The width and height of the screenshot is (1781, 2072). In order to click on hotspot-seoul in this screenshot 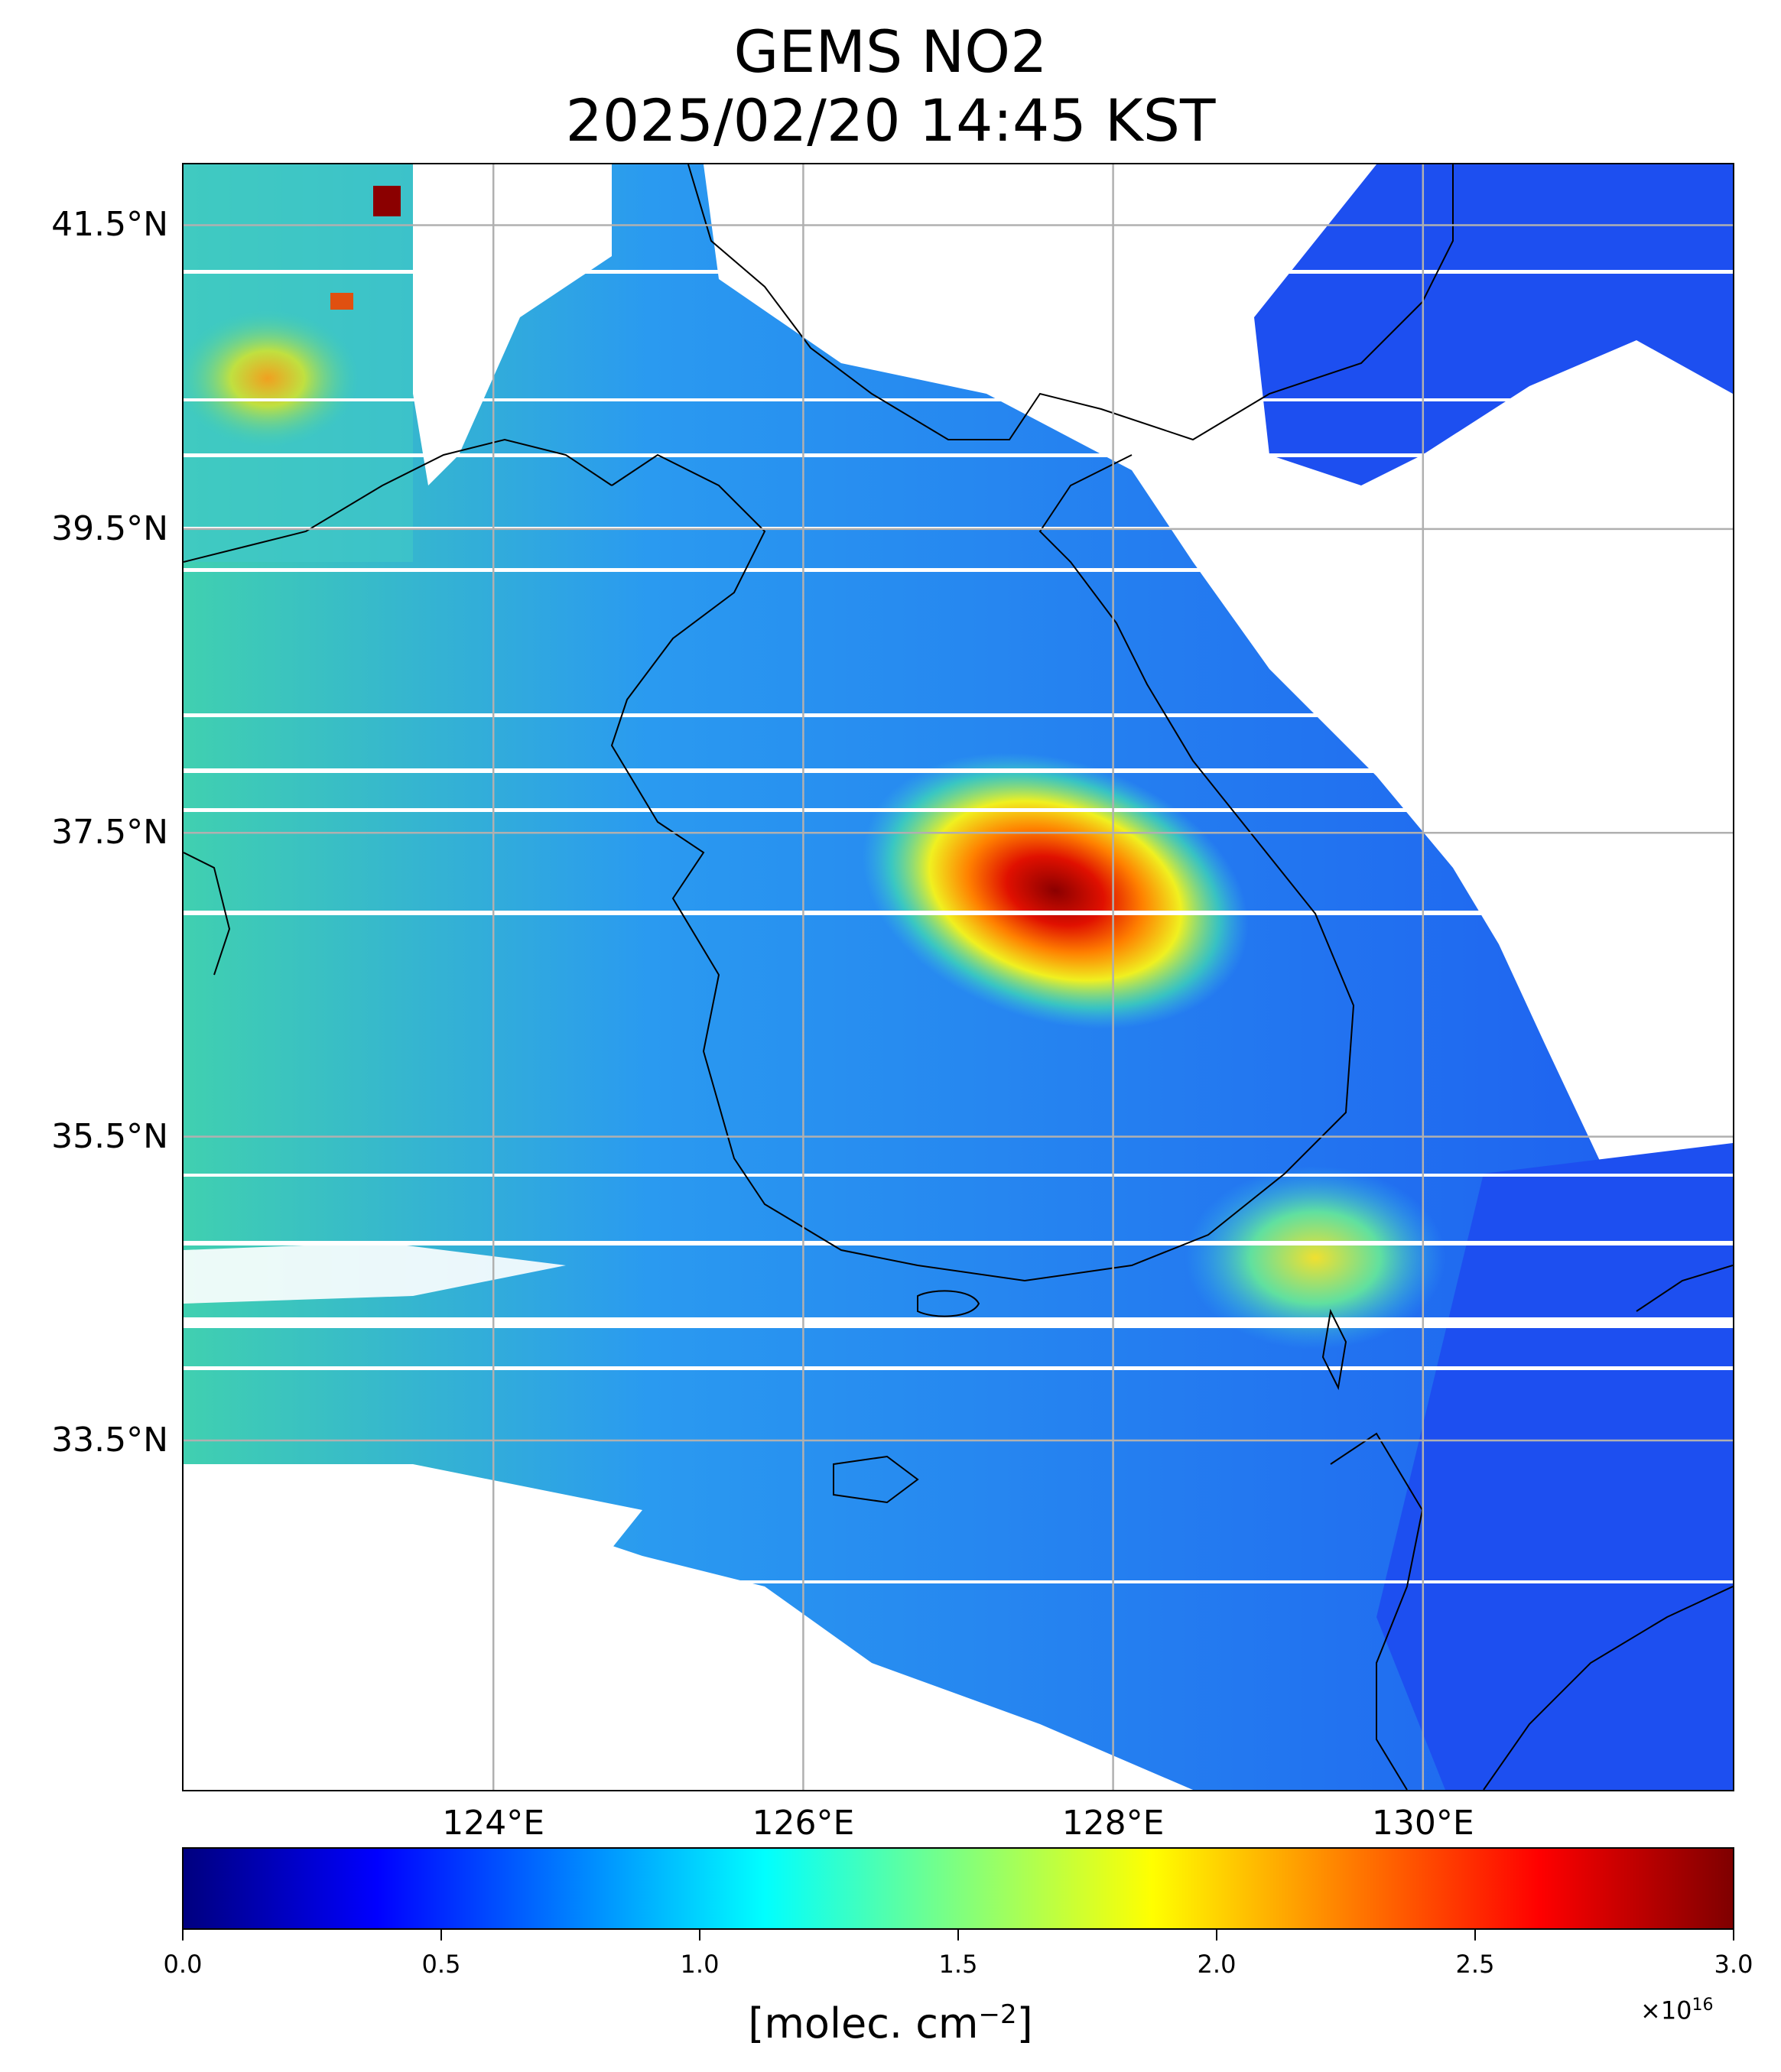, I will do `click(1055, 890)`.